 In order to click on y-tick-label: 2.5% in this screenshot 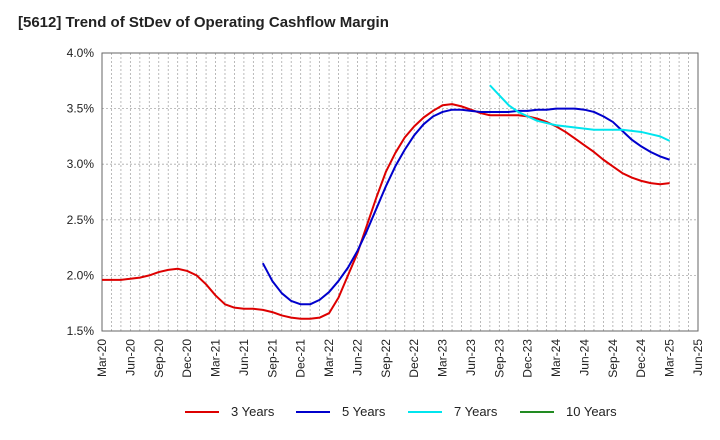, I will do `click(81, 220)`.